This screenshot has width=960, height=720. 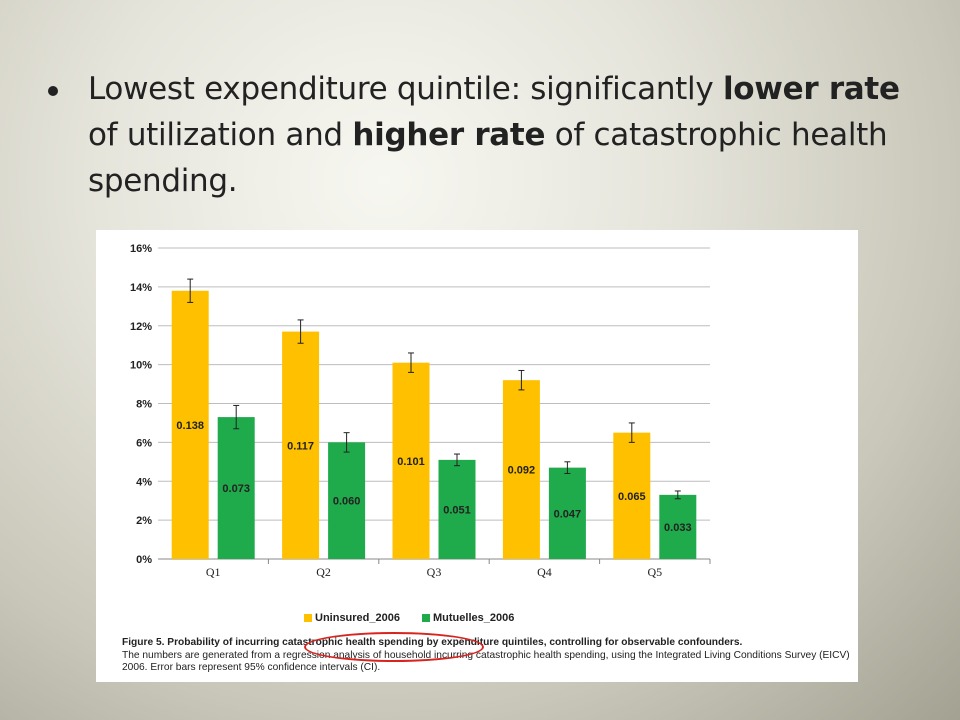 I want to click on data-label: 0.065, so click(x=632, y=497).